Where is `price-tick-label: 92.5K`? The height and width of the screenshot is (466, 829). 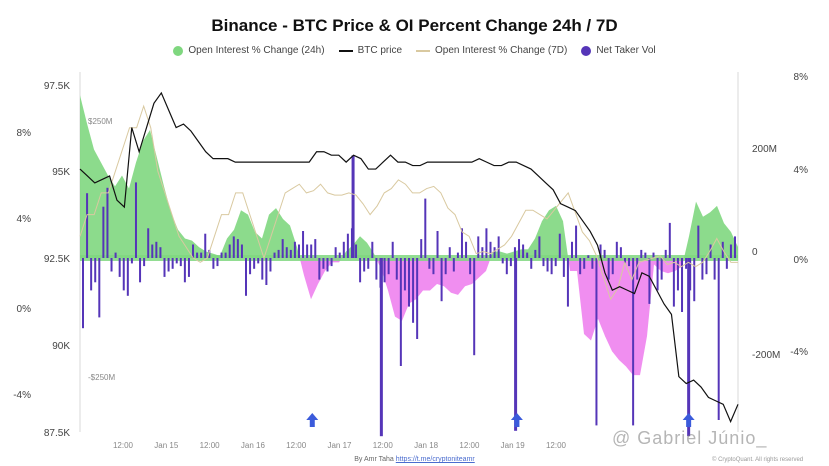
price-tick-label: 92.5K is located at coordinates (57, 259).